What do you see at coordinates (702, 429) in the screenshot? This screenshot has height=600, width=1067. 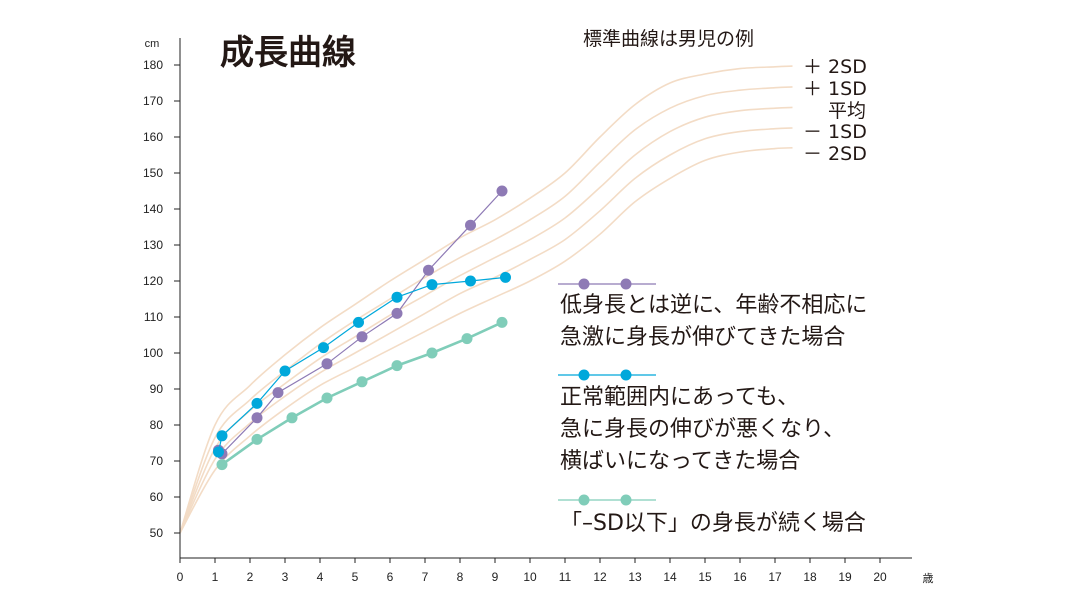 I see `legend-text-line: 急に身長の伸びが悪くなり、` at bounding box center [702, 429].